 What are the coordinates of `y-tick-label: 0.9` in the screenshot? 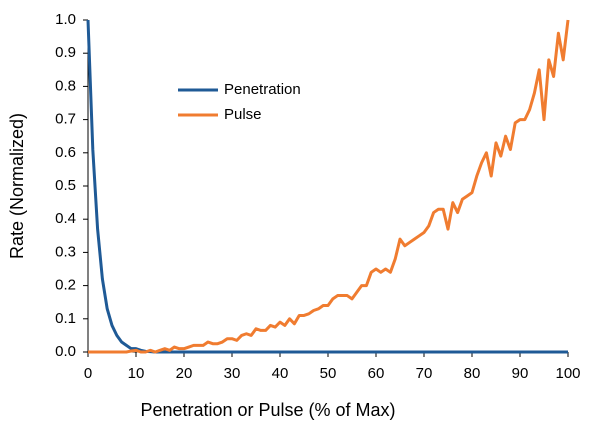 It's located at (65, 52).